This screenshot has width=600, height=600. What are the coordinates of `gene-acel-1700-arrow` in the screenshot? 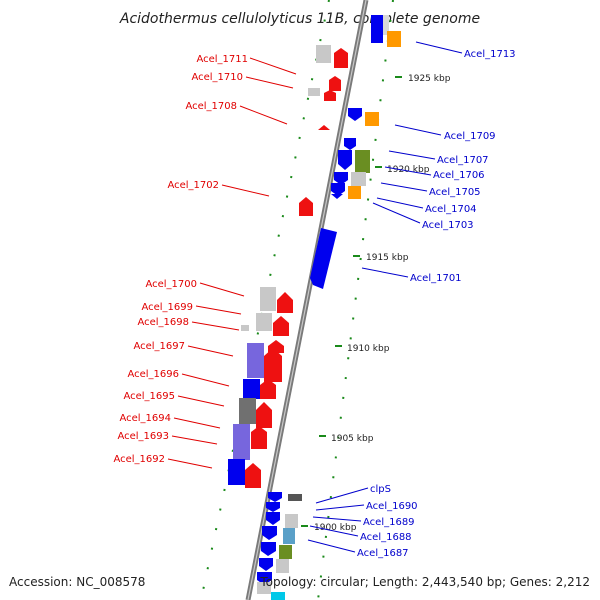 It's located at (285, 302).